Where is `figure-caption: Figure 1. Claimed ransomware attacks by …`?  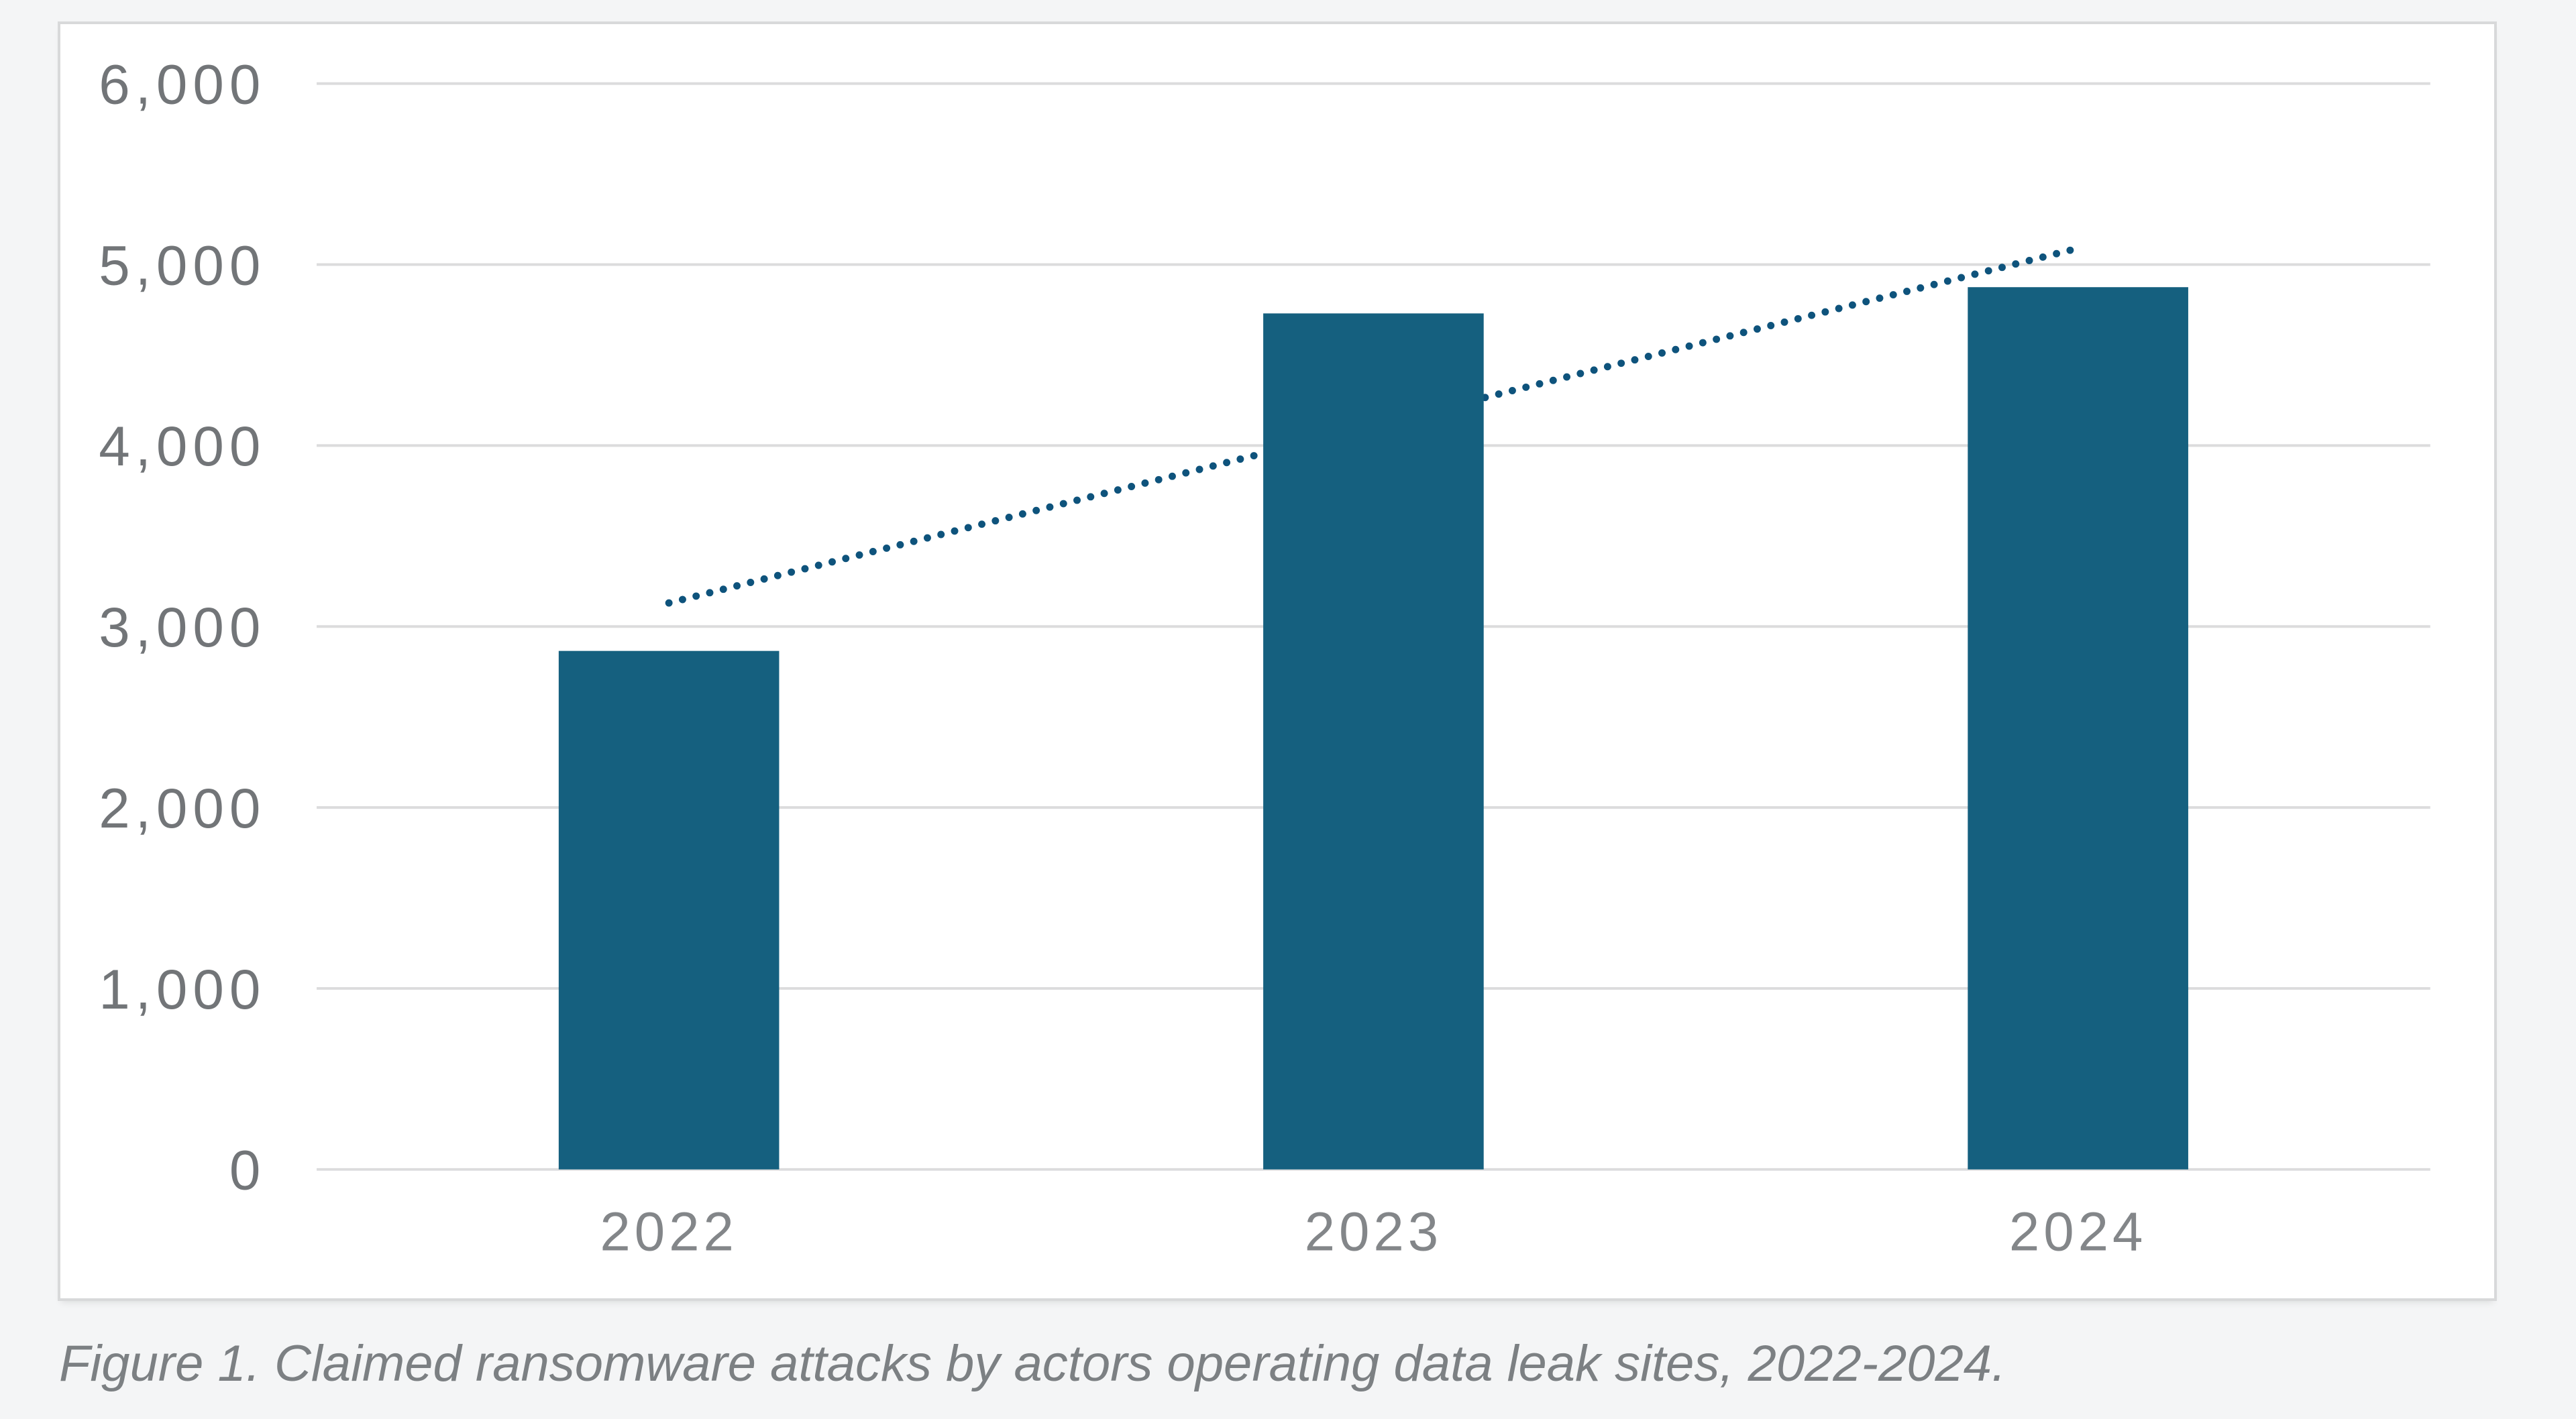 figure-caption: Figure 1. Claimed ransomware attacks by … is located at coordinates (1032, 1364).